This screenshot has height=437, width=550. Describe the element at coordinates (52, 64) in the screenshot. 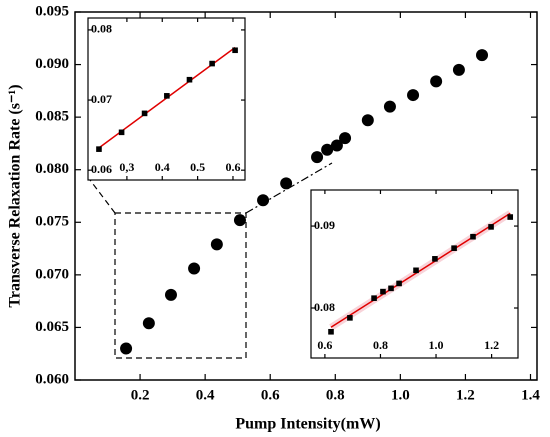

I see `y-tick-label: 0.090` at that location.